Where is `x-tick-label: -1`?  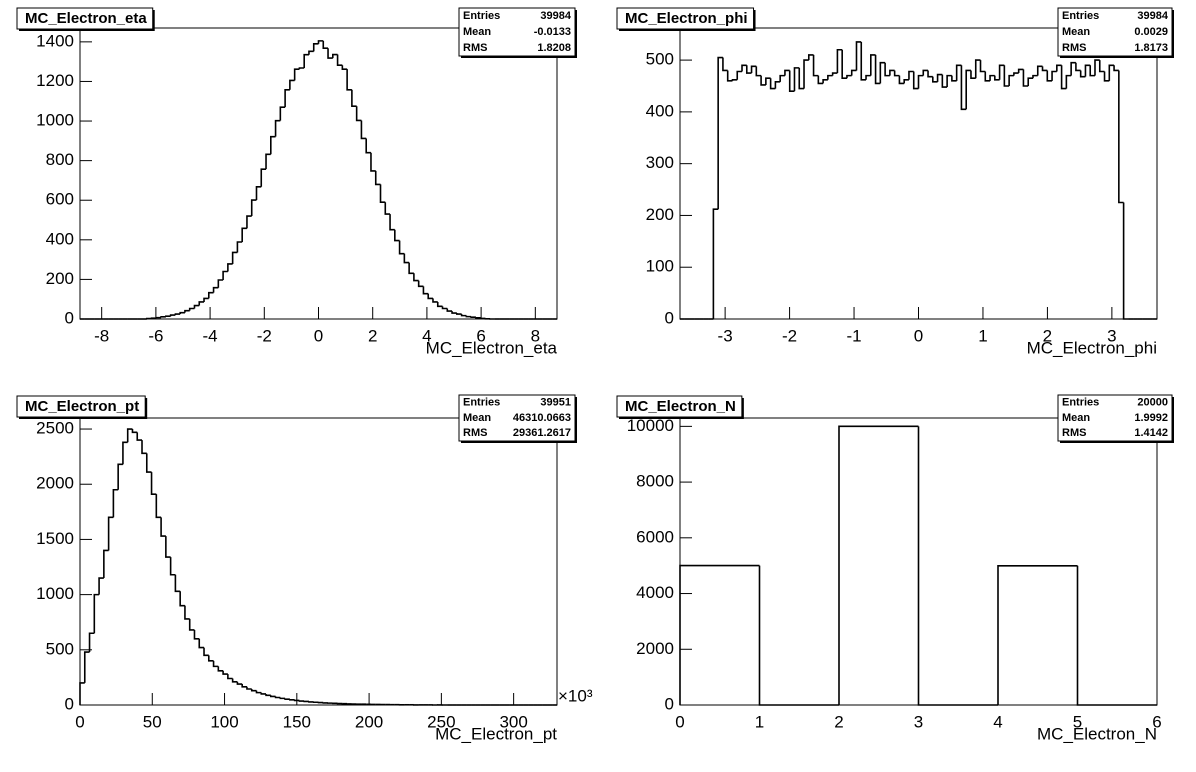 x-tick-label: -1 is located at coordinates (853, 335).